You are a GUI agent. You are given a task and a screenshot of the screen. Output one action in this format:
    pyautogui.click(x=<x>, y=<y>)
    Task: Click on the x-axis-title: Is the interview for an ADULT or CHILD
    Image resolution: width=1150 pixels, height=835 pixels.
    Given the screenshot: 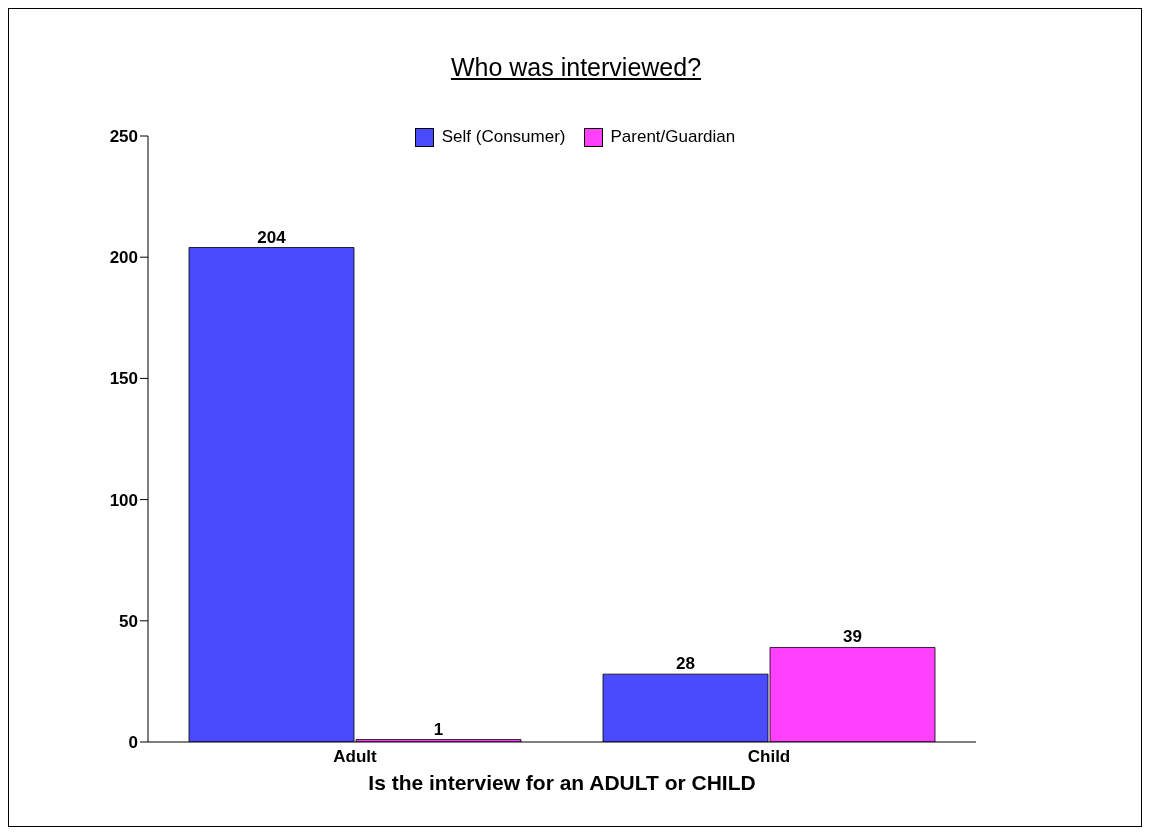 What is the action you would take?
    pyautogui.click(x=562, y=782)
    